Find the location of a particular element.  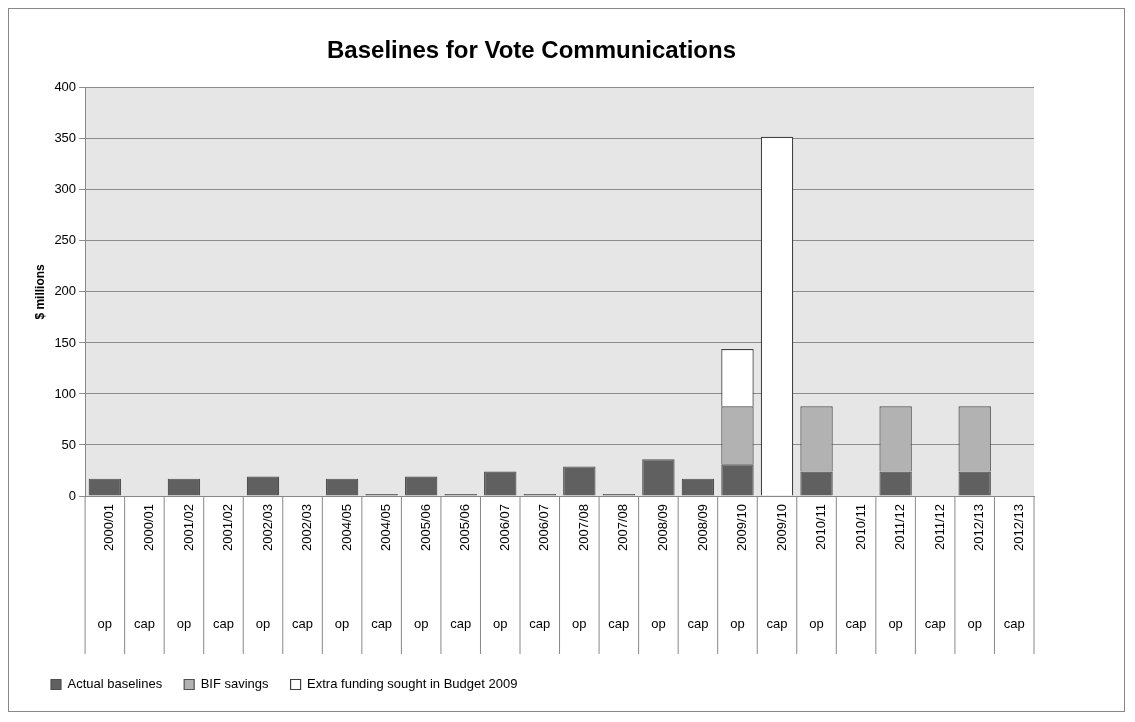

category-label: 2002/03 cap is located at coordinates (303, 567).